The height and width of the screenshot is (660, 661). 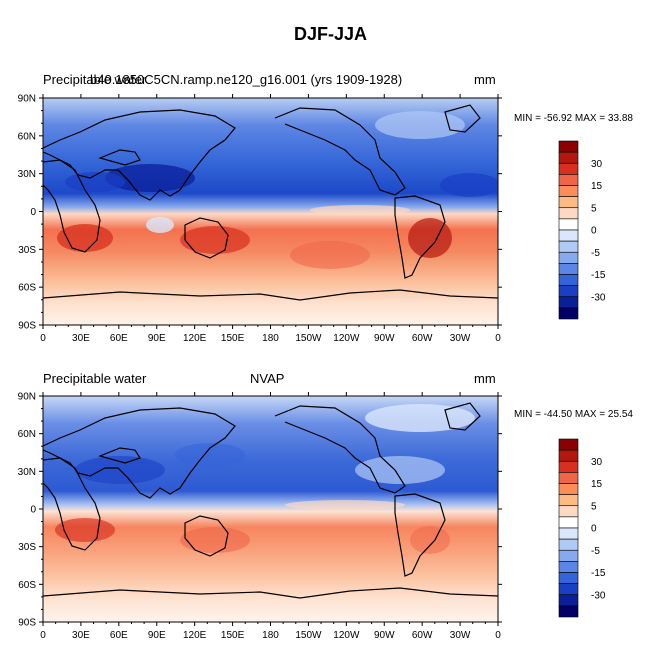 What do you see at coordinates (573, 414) in the screenshot?
I see `panel2-minmax: MIN = -44.50 MAX = 25.54` at bounding box center [573, 414].